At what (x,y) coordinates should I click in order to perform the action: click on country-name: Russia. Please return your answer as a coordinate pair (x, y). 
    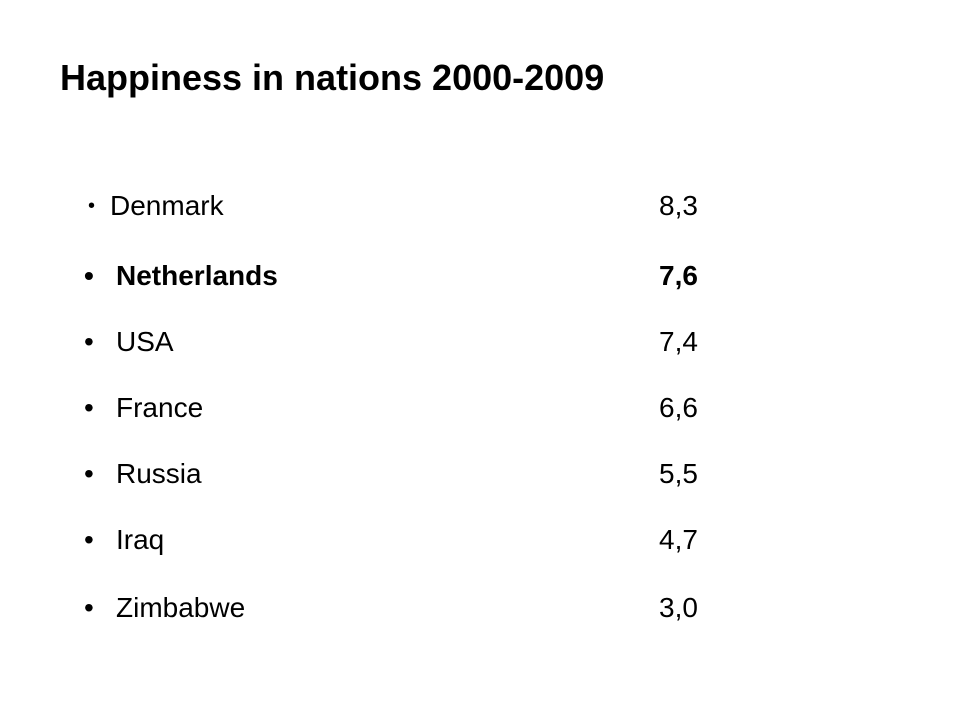
    Looking at the image, I should click on (159, 473).